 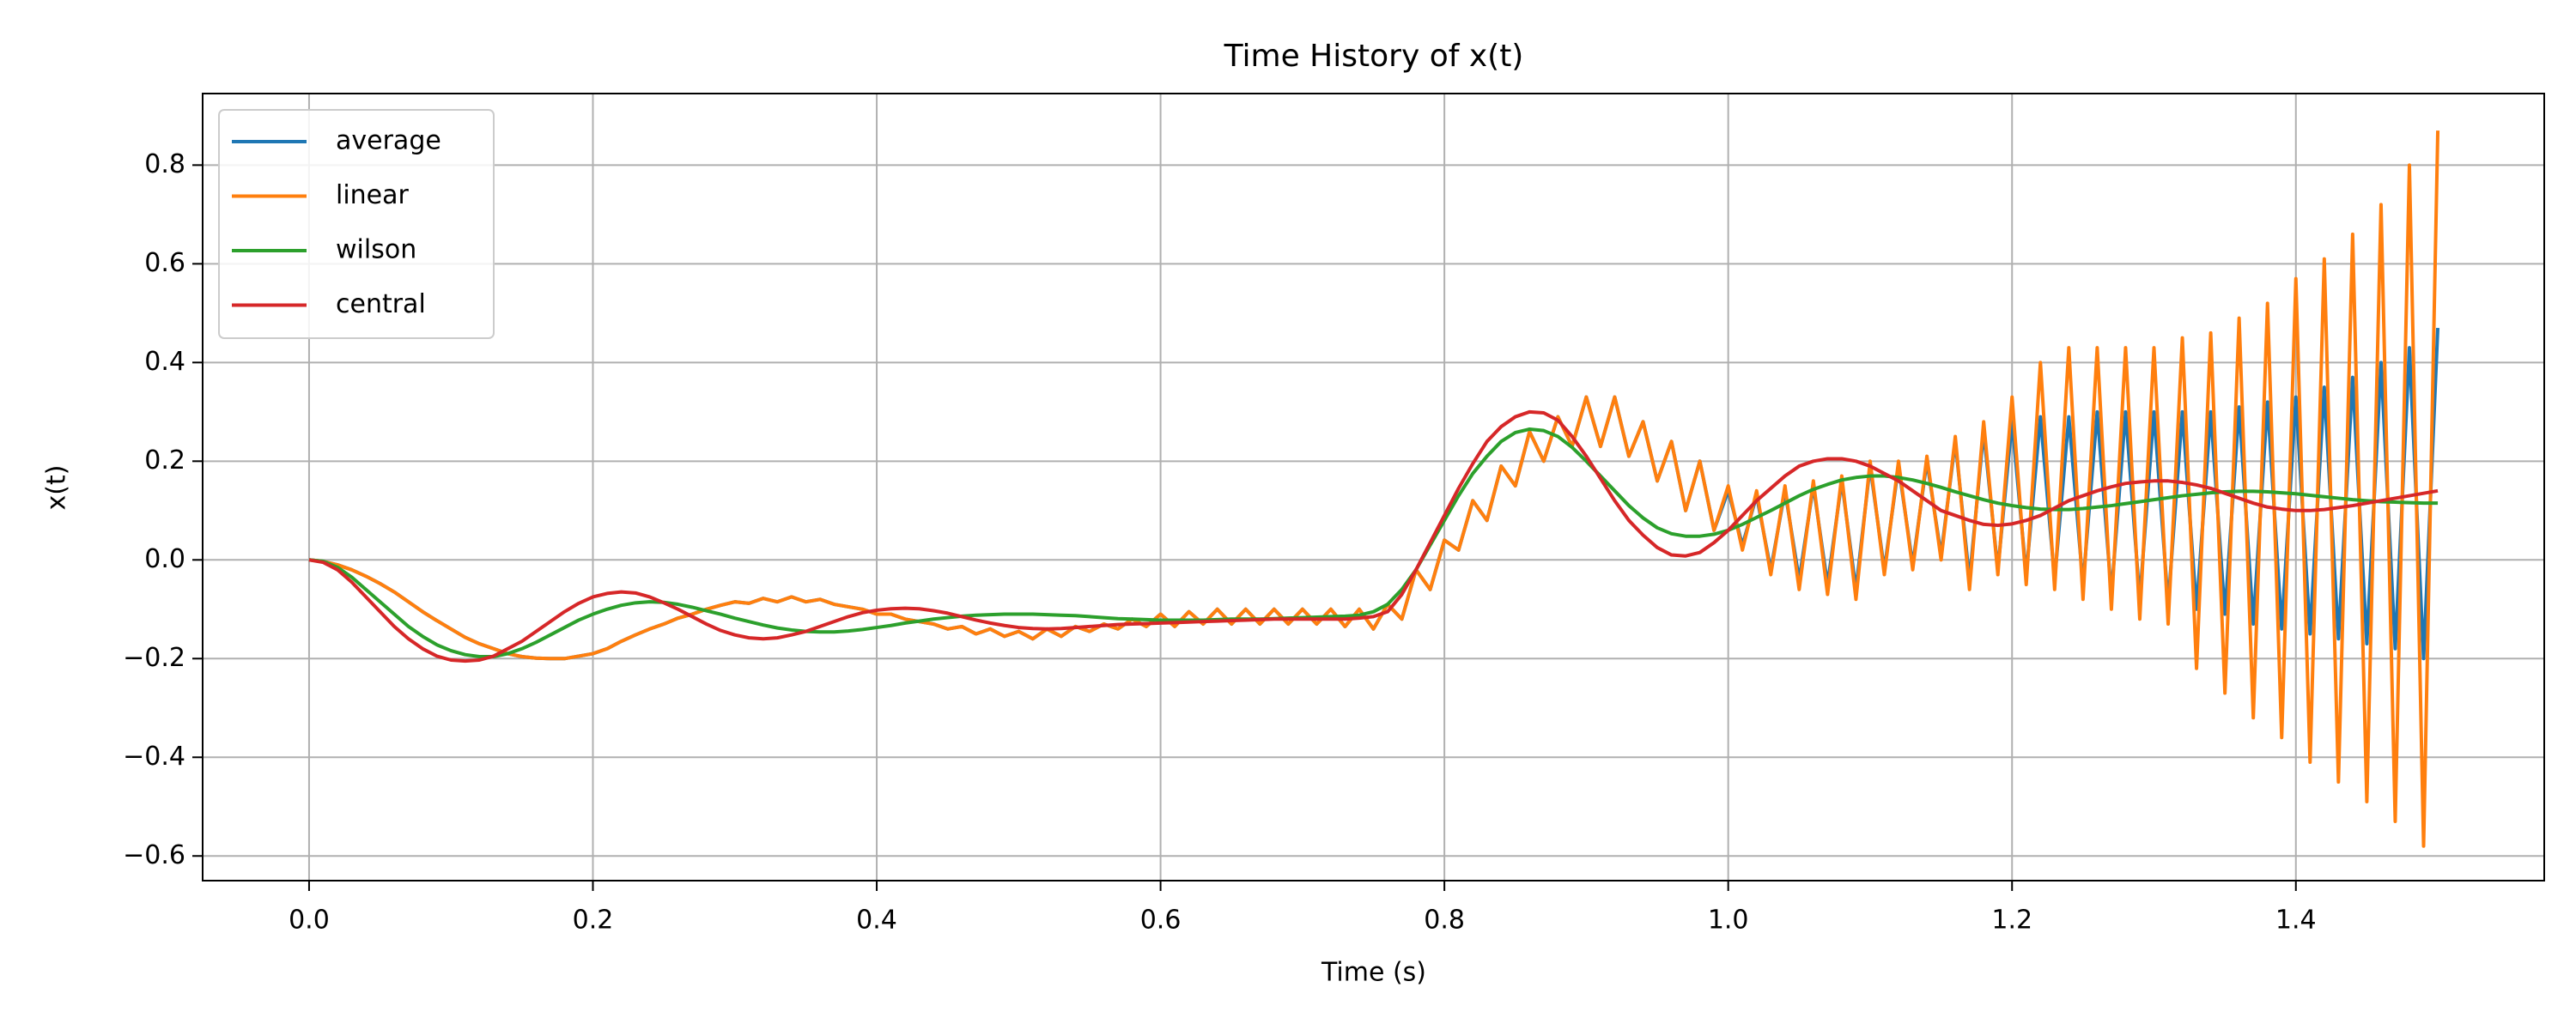 I want to click on y-tick-label: −0.4, so click(x=154, y=757).